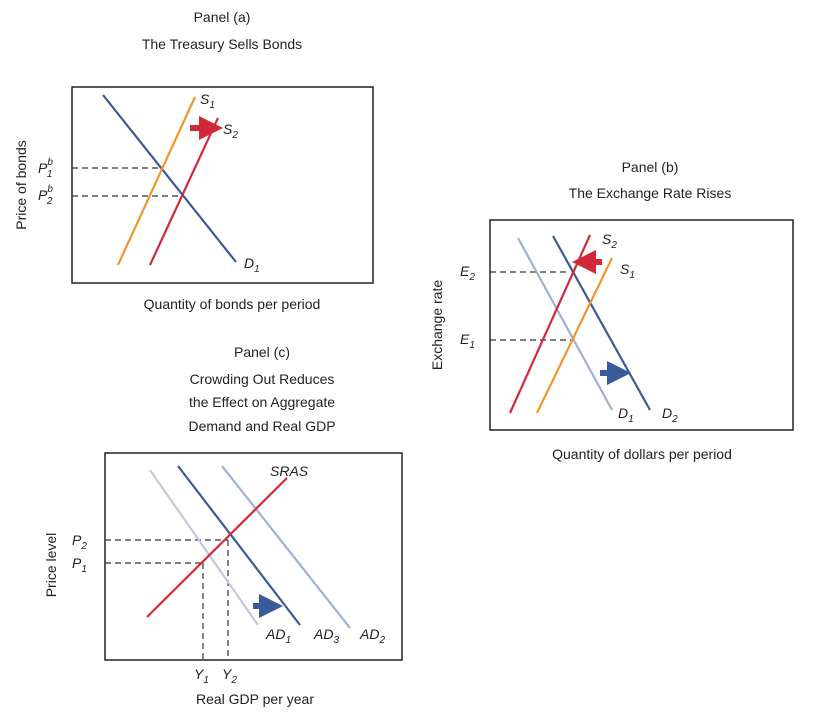  What do you see at coordinates (45, 168) in the screenshot?
I see `point-label: Pb 1` at bounding box center [45, 168].